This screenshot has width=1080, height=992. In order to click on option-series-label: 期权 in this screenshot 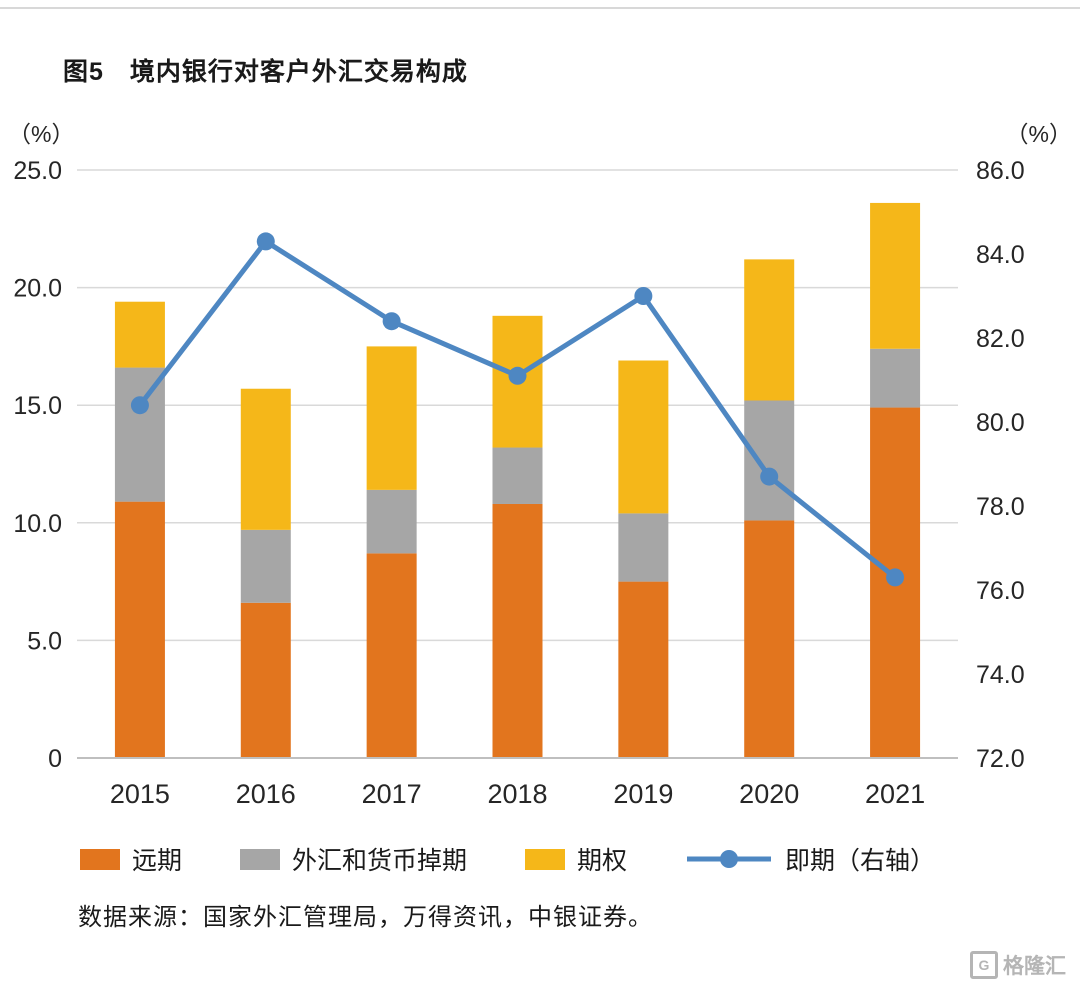, I will do `click(602, 861)`.